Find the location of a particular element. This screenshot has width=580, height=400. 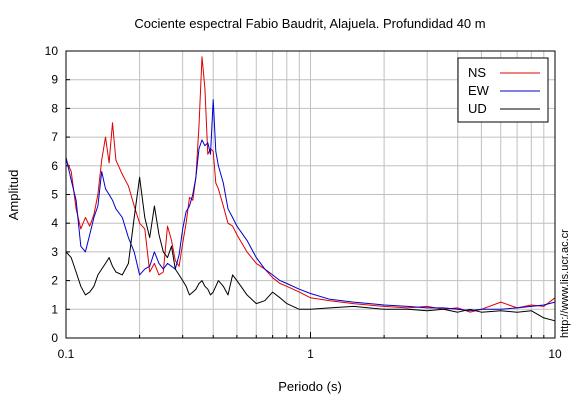

x-tick-label: 0.1 is located at coordinates (66, 354).